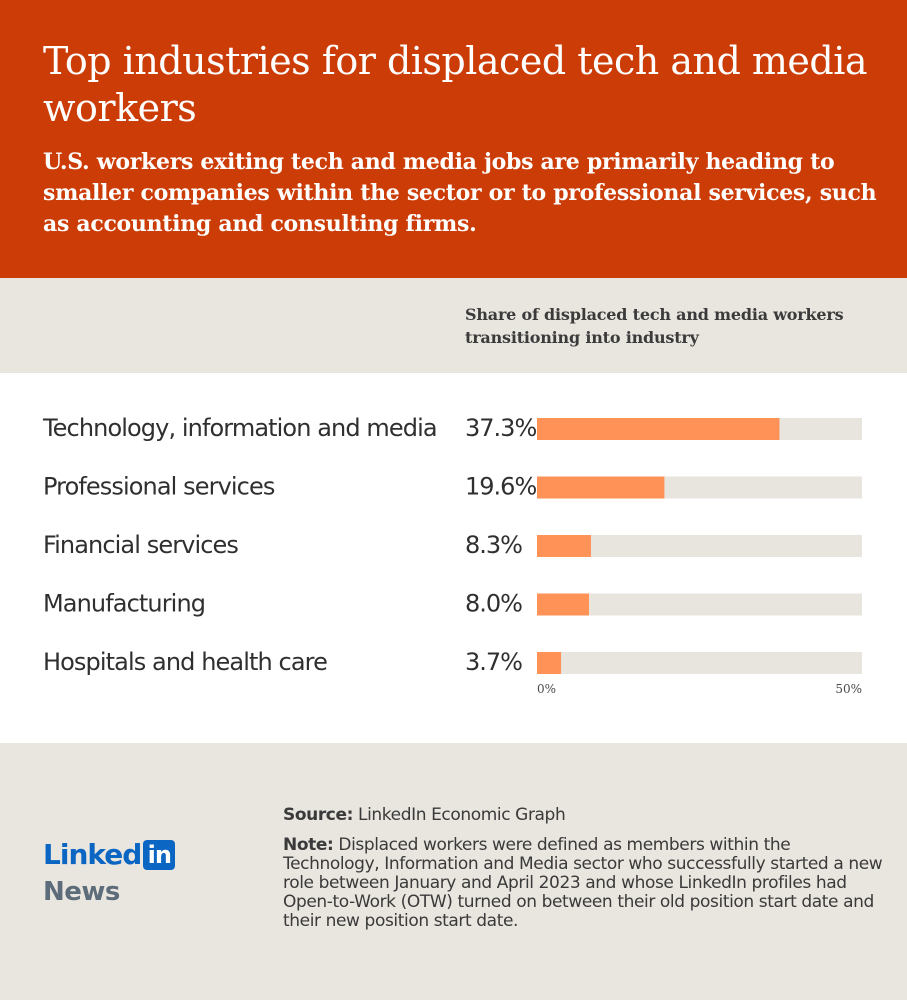 This screenshot has height=1000, width=907. What do you see at coordinates (159, 855) in the screenshot?
I see `logo-in-box: in` at bounding box center [159, 855].